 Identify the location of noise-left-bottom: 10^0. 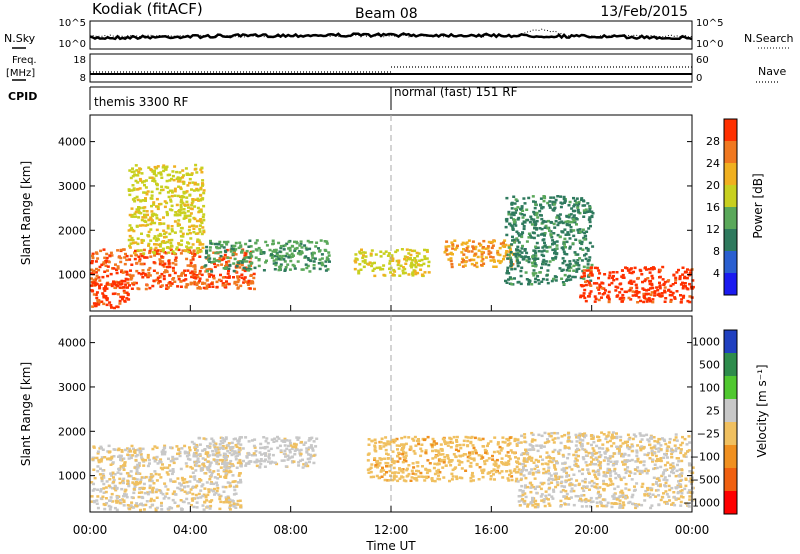
(72, 44).